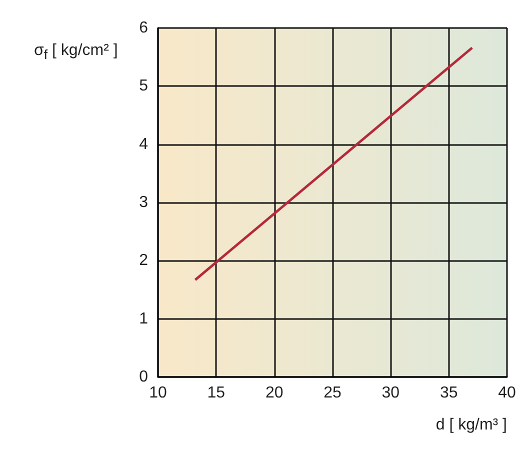  Describe the element at coordinates (449, 393) in the screenshot. I see `x-tick-label: 35` at that location.